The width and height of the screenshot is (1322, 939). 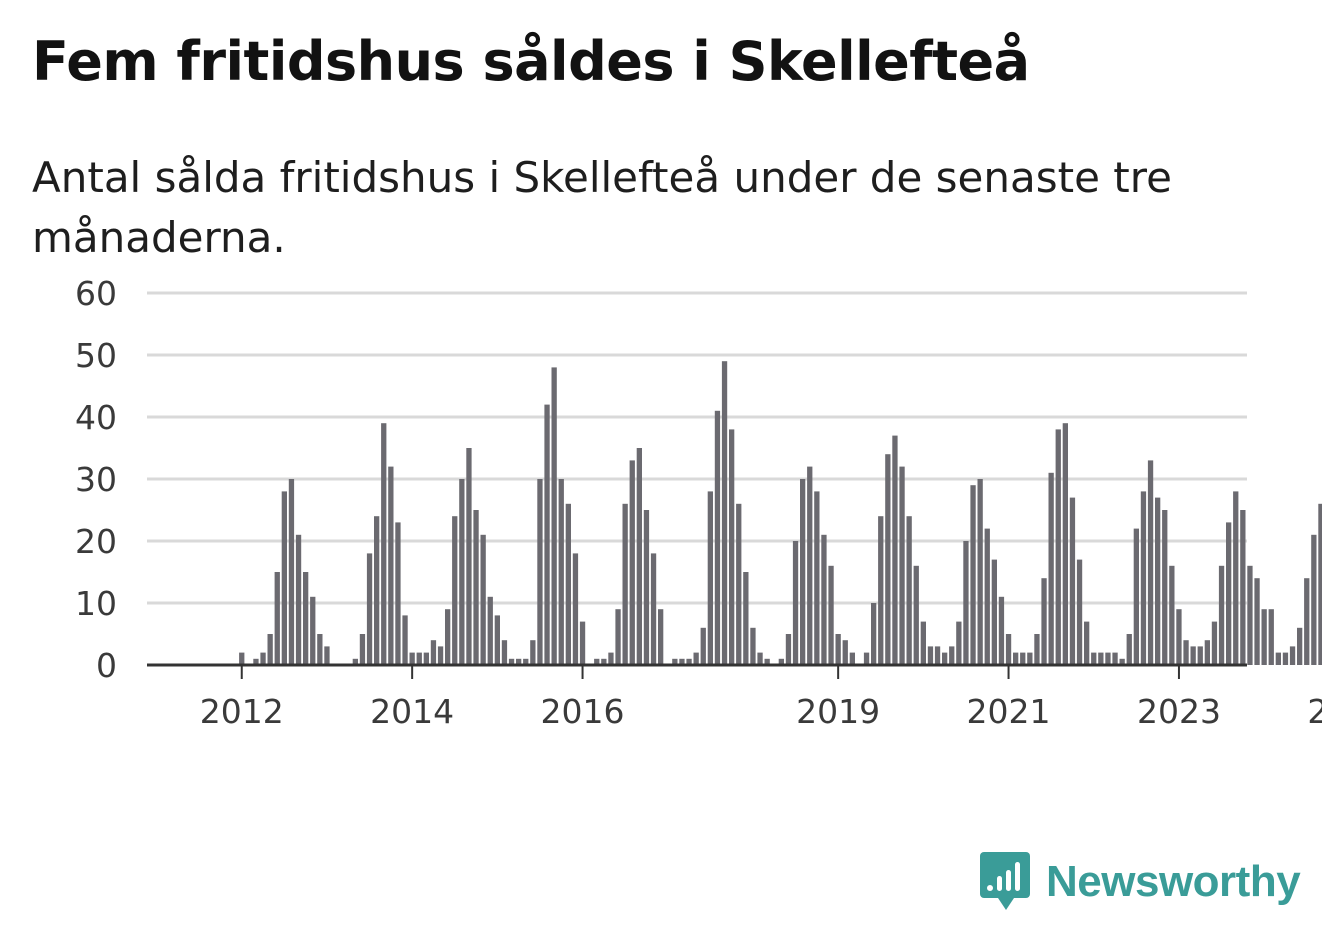 I want to click on y-axis-ticks: 0 10 20 30 40 50 60, so click(x=96, y=479).